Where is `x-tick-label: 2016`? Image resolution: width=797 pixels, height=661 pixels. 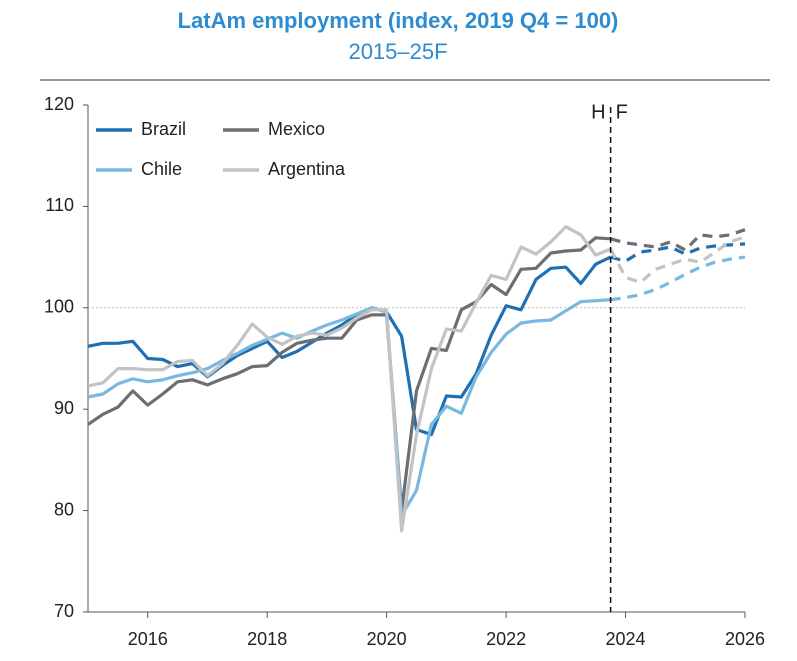
x-tick-label: 2016 is located at coordinates (148, 639).